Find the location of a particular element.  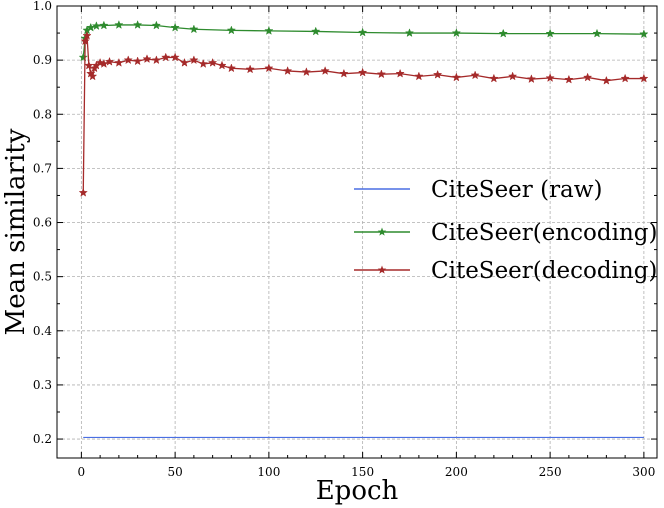

legend-marker-encoding is located at coordinates (382, 231).